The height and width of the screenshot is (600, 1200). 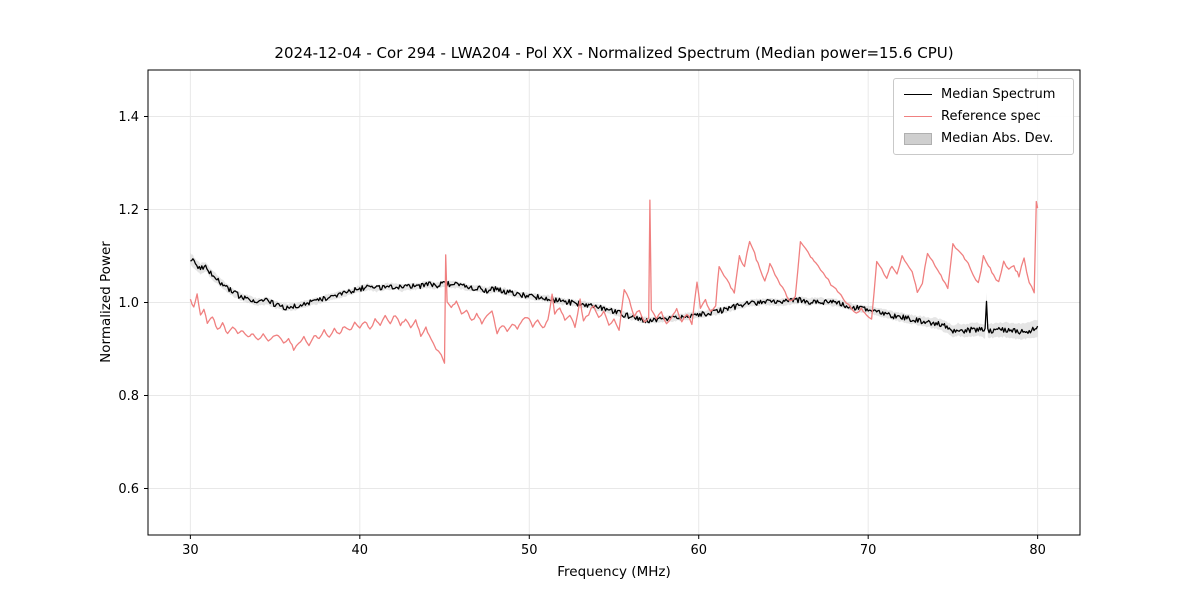 I want to click on x-tick-label: 80, so click(x=1037, y=550).